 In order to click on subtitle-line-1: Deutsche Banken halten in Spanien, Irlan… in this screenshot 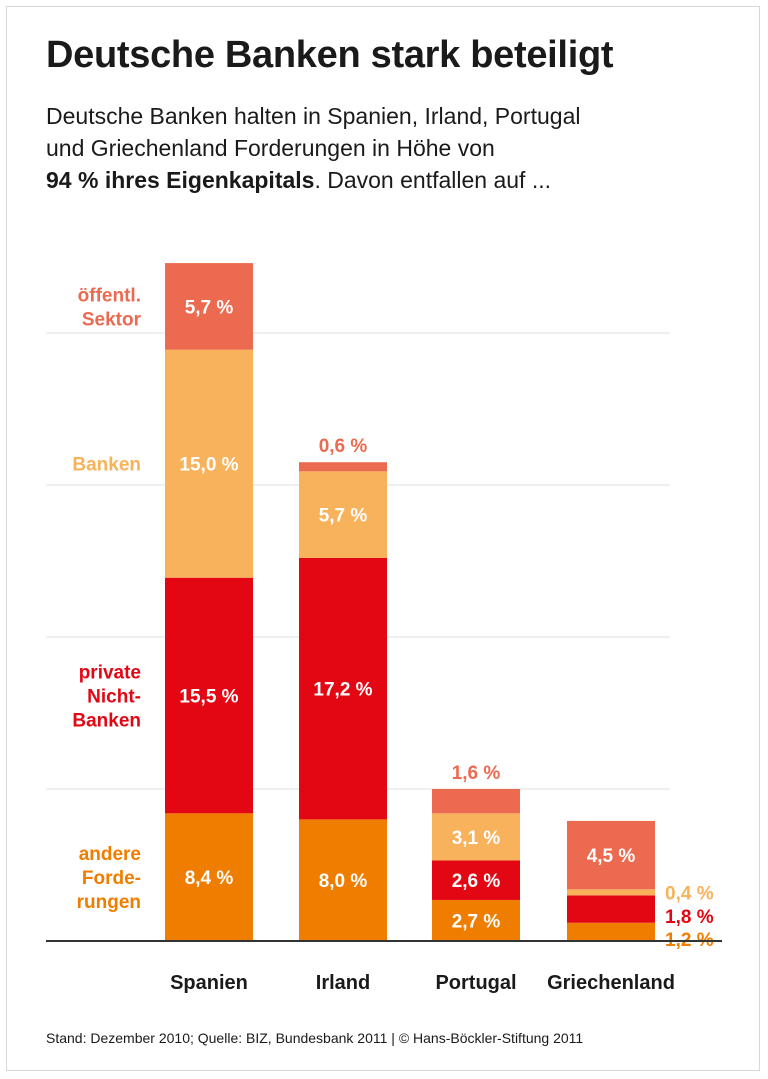, I will do `click(313, 116)`.